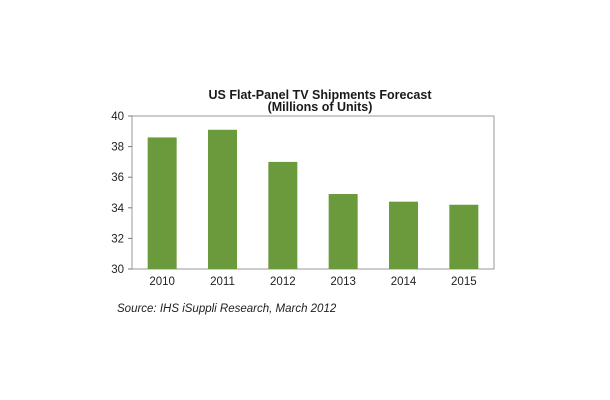 This screenshot has width=610, height=400. Describe the element at coordinates (283, 215) in the screenshot. I see `bar-2012` at that location.